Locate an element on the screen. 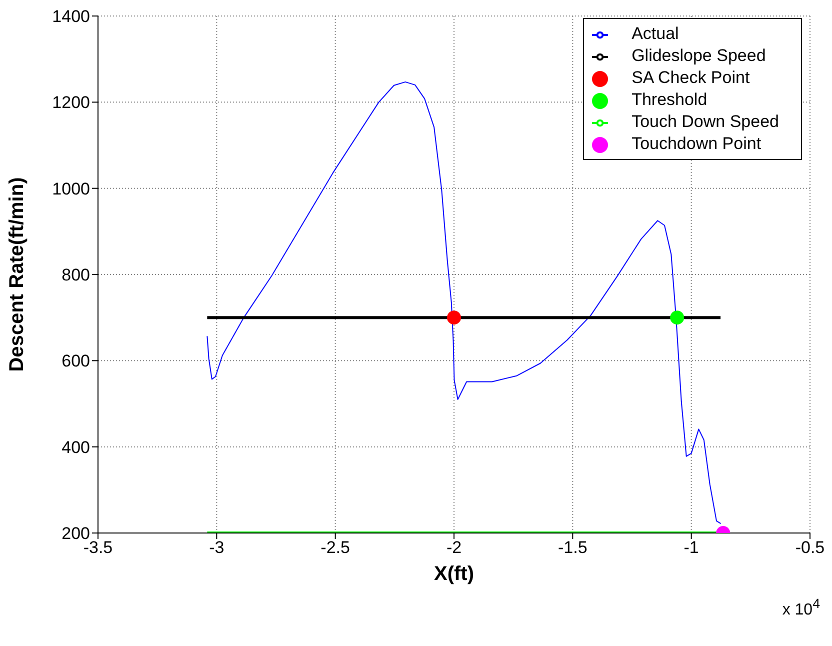  y-axis-title: Descent Rate(ft/min) is located at coordinates (17, 274).